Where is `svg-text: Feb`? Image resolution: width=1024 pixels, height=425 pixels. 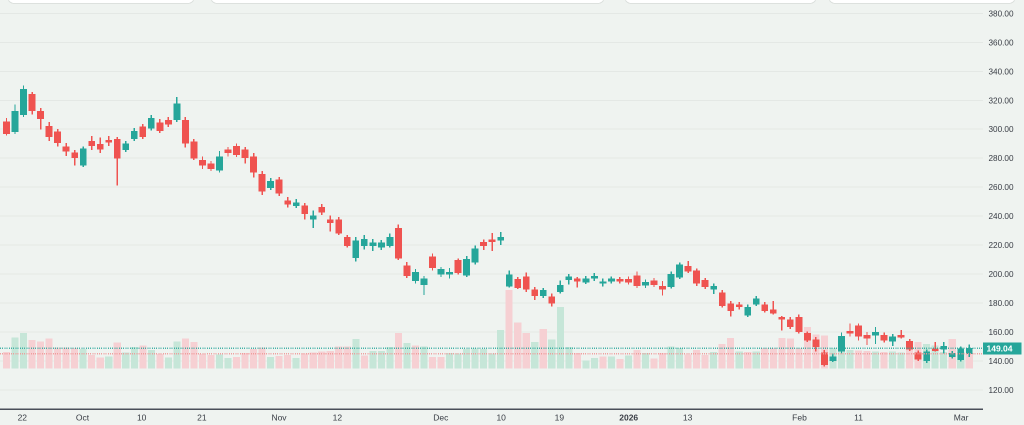
svg-text: Feb is located at coordinates (799, 418).